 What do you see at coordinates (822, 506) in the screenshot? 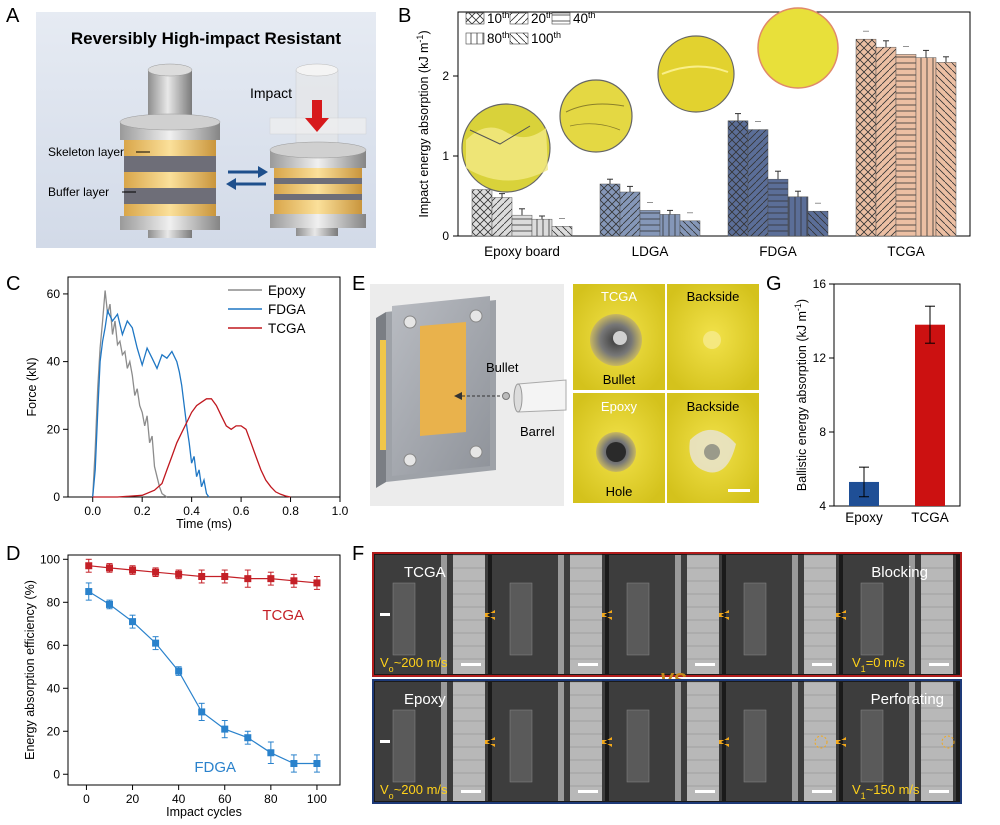
I see `g-ytick-label: 4` at bounding box center [822, 506].